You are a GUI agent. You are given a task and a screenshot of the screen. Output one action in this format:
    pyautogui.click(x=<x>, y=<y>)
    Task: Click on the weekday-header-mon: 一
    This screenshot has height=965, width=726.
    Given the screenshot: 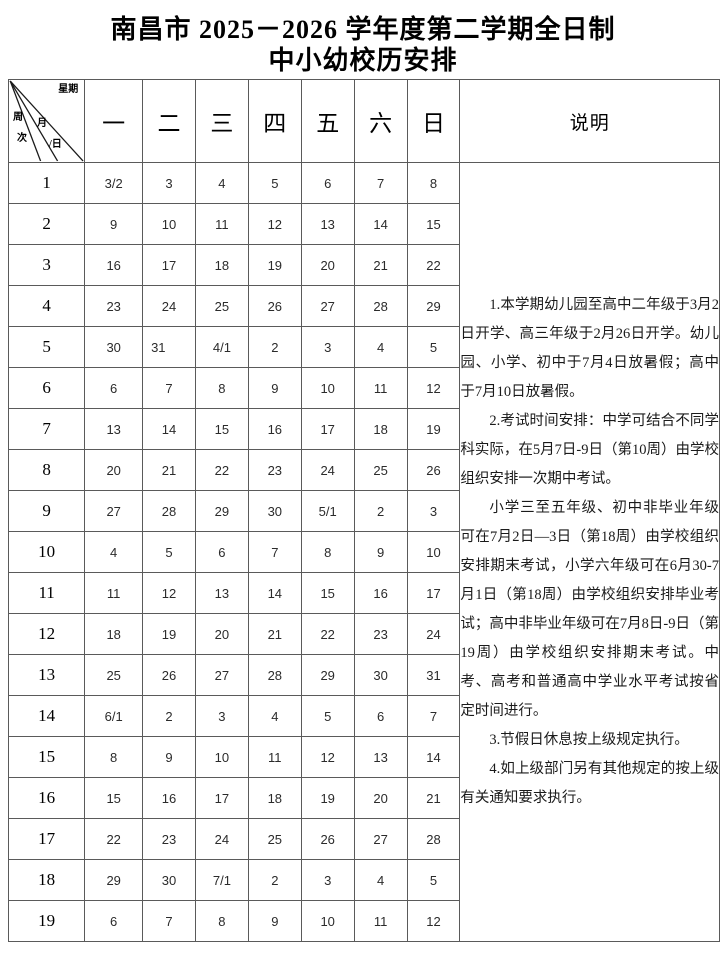 What is the action you would take?
    pyautogui.click(x=114, y=121)
    